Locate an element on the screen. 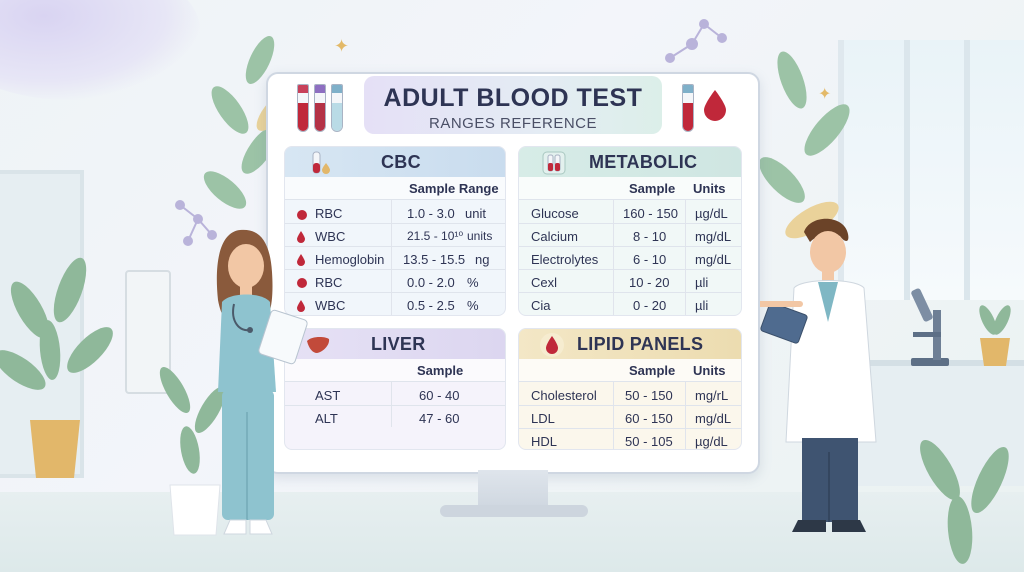 Image resolution: width=1024 pixels, height=572 pixels. nurse-illustration is located at coordinates (262, 382).